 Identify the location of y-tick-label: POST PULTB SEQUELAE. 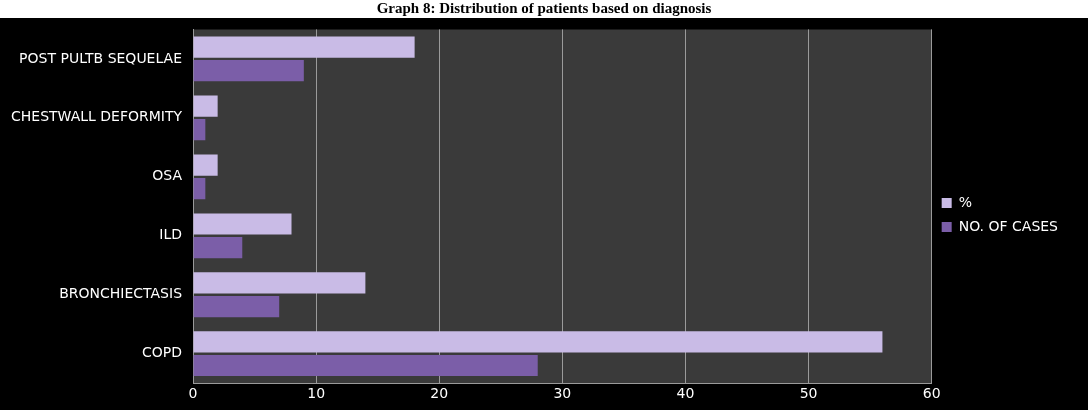
(101, 57).